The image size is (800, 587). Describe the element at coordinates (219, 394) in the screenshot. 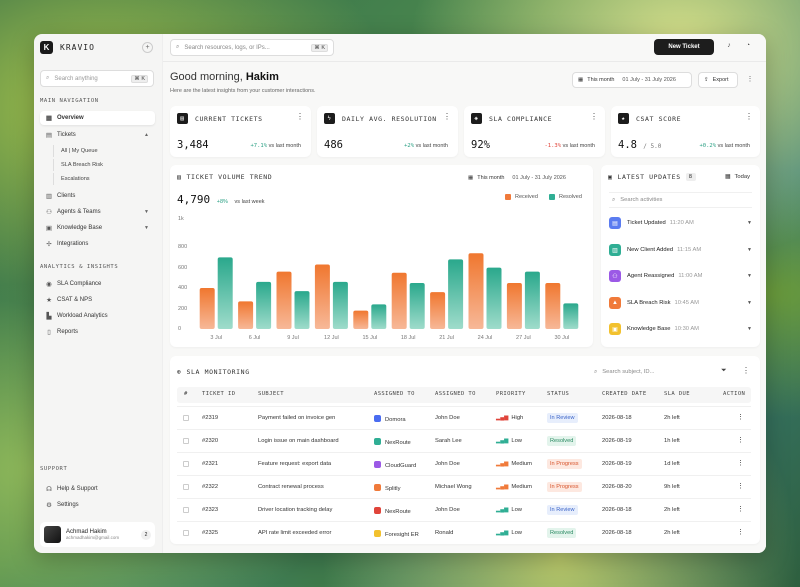

I see `col-header: TICKET ID` at that location.